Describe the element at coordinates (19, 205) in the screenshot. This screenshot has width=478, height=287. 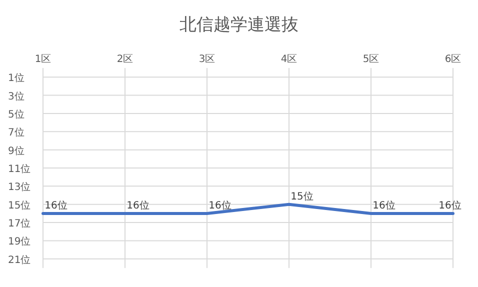
I see `y-tick-label: 15位` at that location.